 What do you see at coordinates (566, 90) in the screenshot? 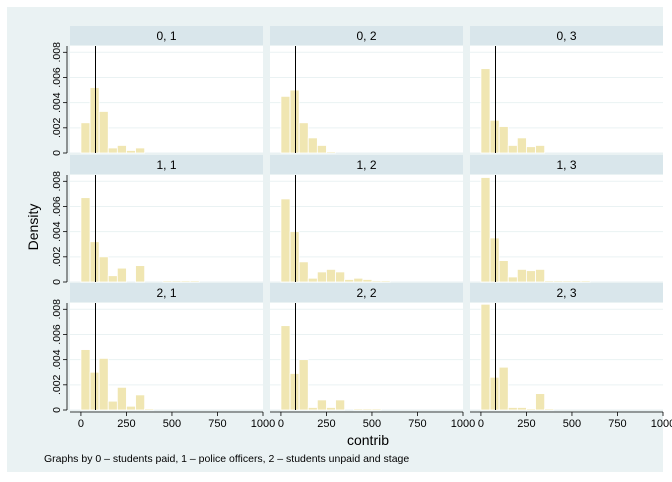
I see `panel-0-3: 0, 3` at bounding box center [566, 90].